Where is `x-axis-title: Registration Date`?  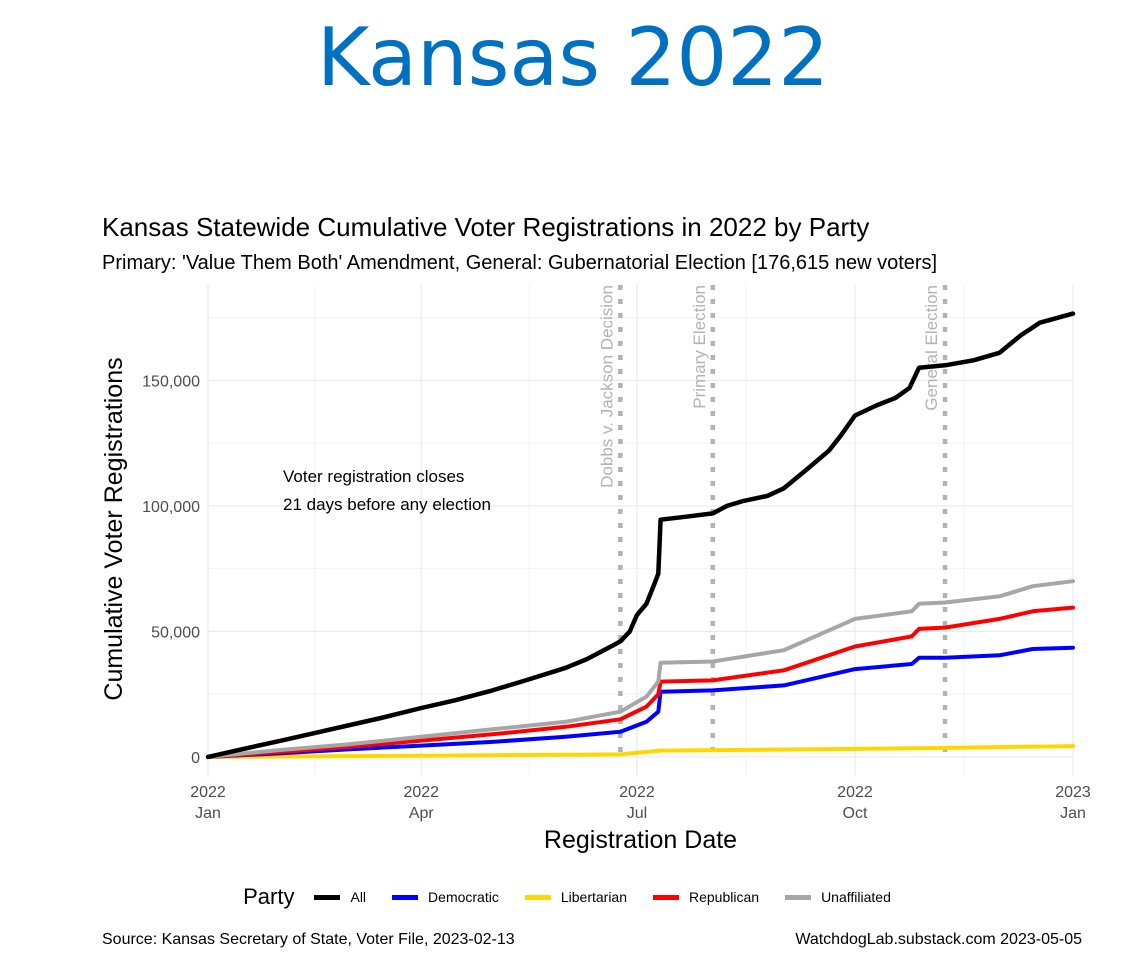
x-axis-title: Registration Date is located at coordinates (640, 840).